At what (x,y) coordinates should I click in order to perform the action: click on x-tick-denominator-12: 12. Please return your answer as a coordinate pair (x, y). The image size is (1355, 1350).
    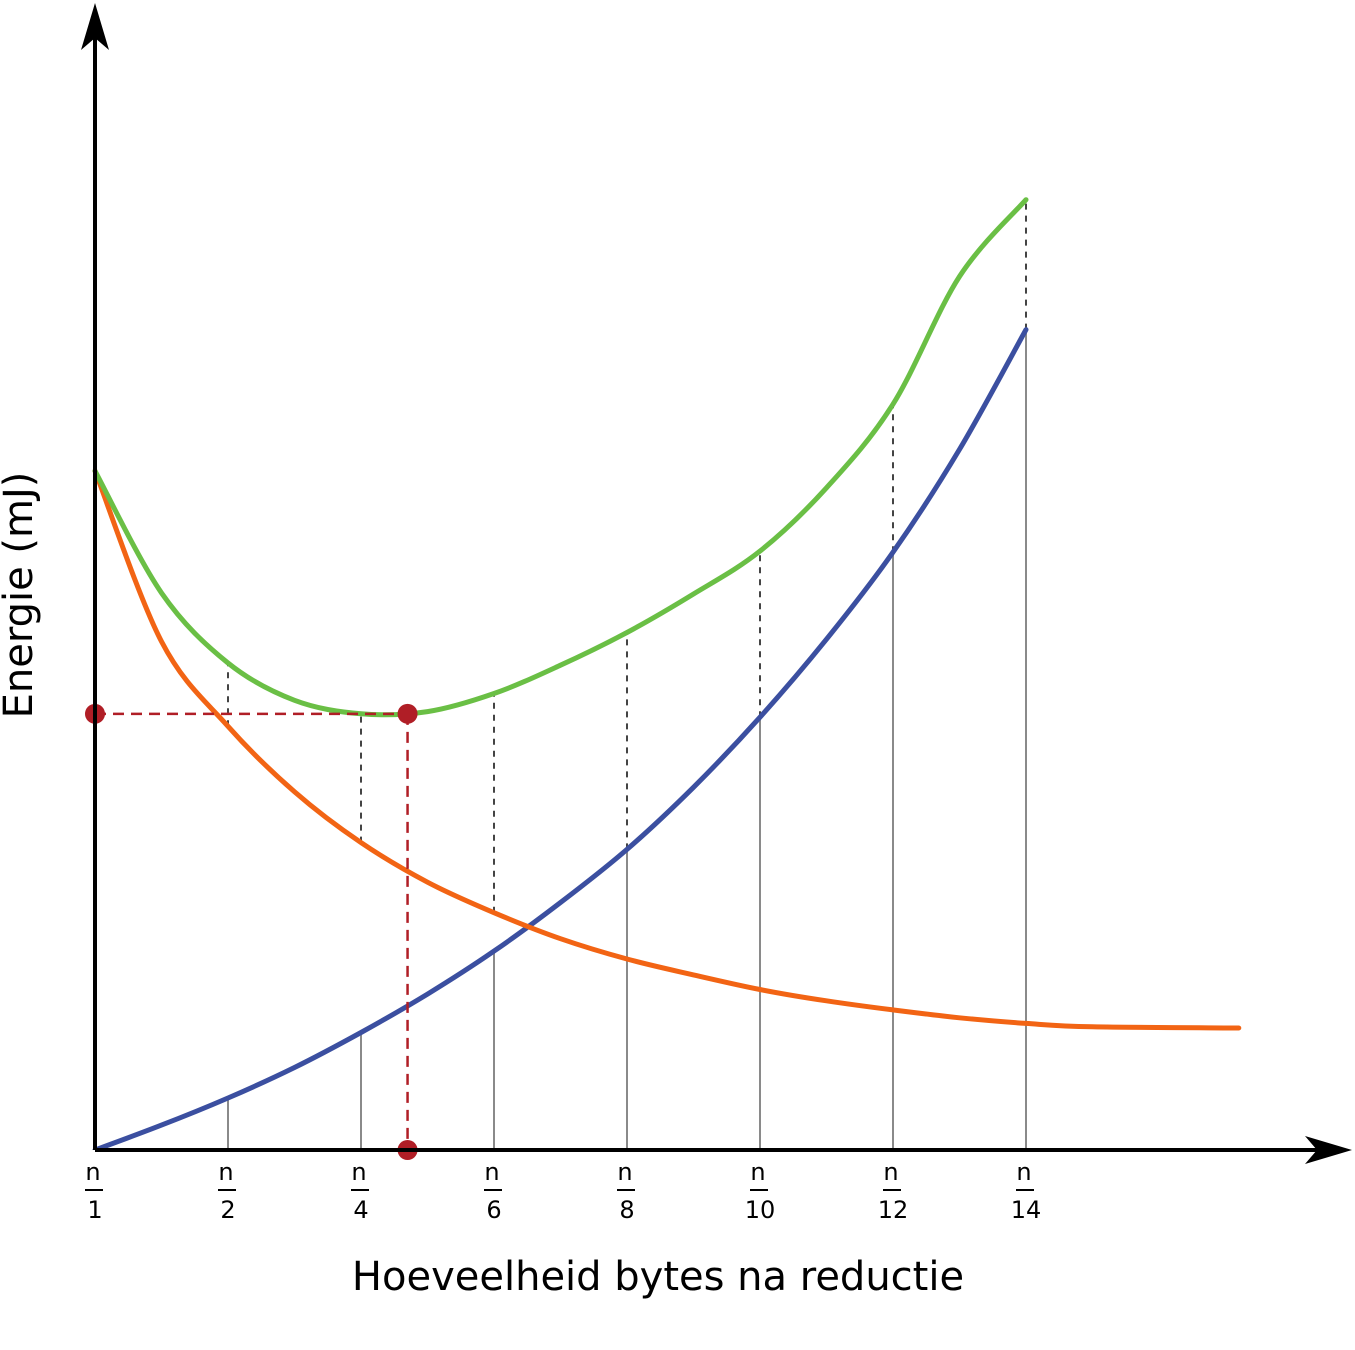
    Looking at the image, I should click on (893, 1210).